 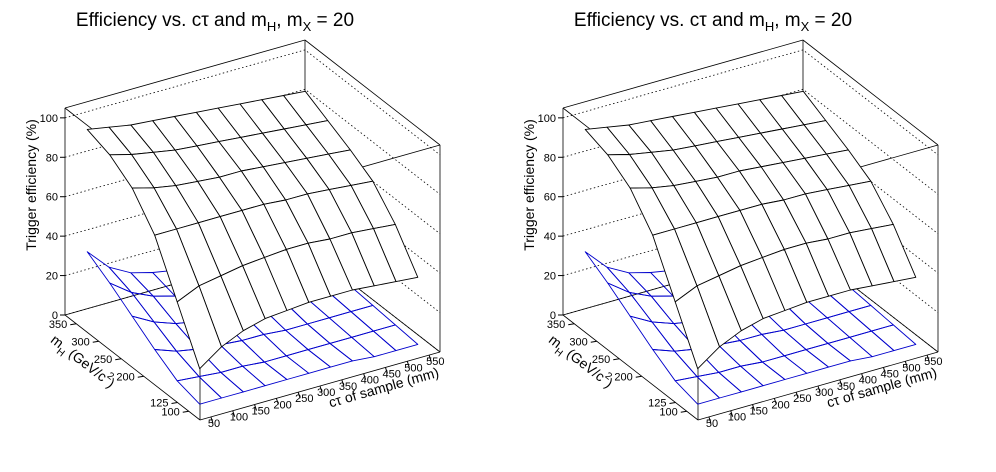 I want to click on chart-title-part: , m, so click(x=289, y=20).